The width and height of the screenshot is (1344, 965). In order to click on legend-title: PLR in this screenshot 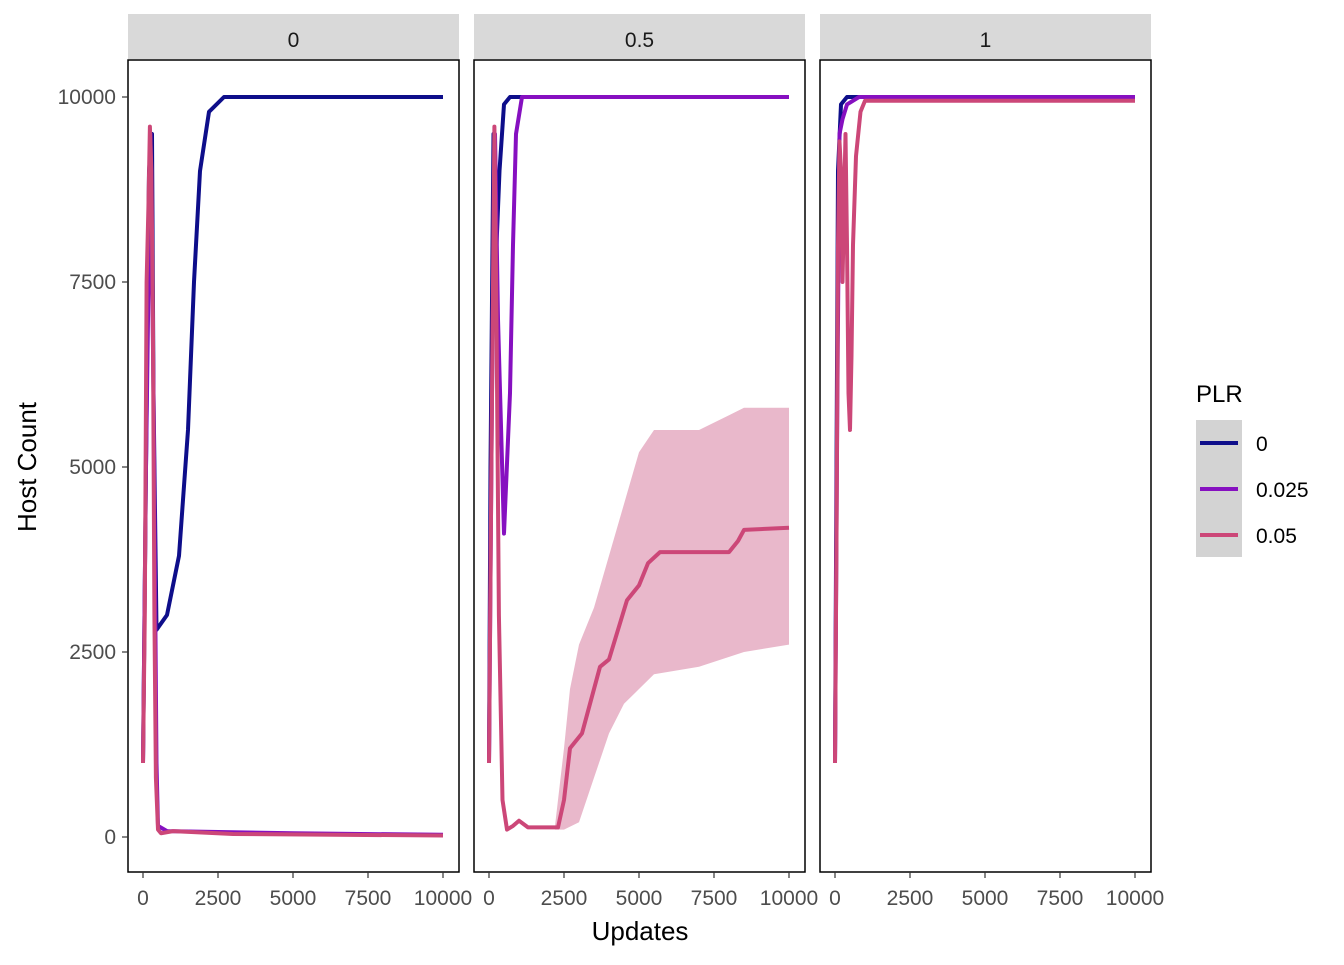, I will do `click(1219, 394)`.